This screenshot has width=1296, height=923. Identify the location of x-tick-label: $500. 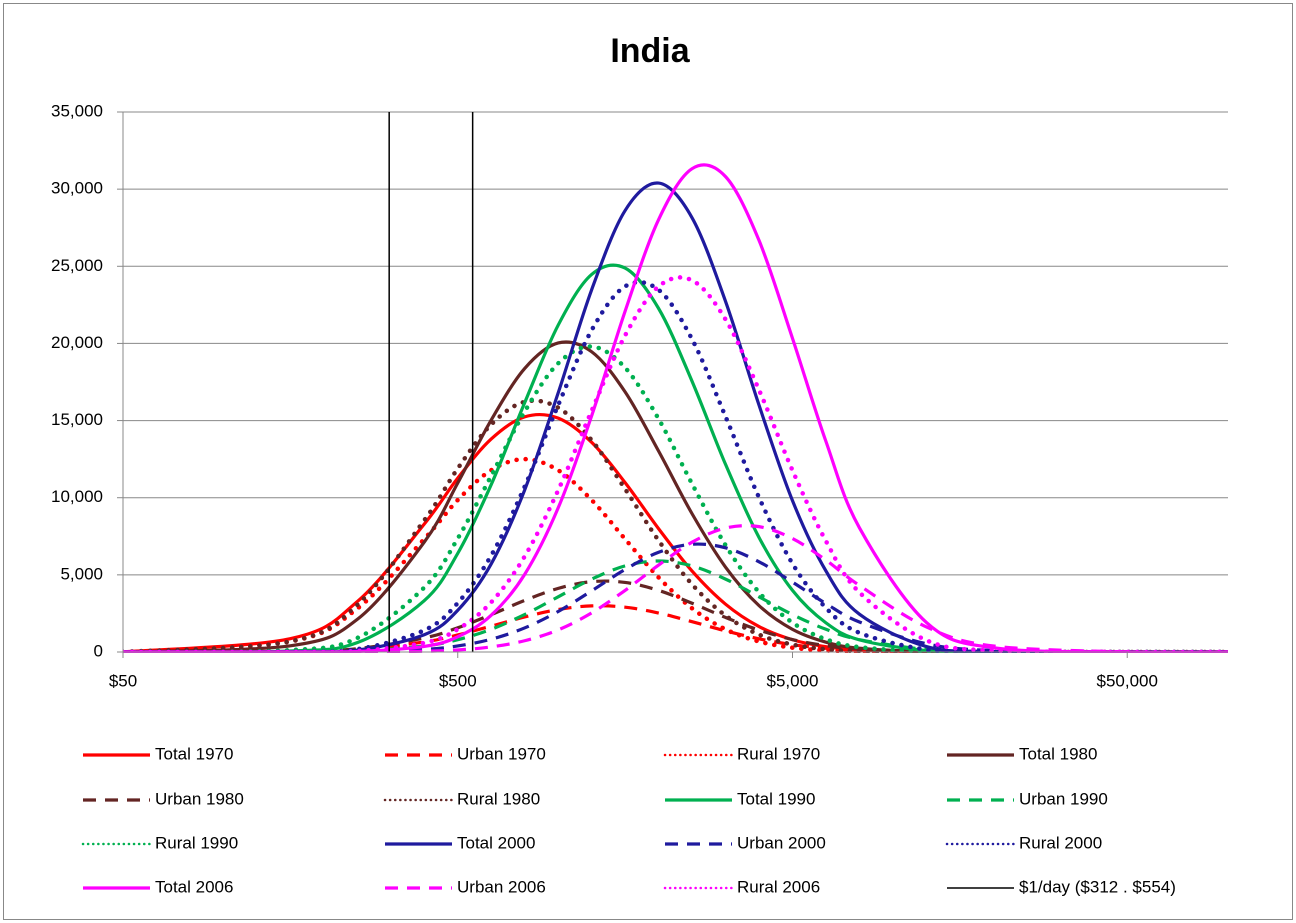
(458, 680).